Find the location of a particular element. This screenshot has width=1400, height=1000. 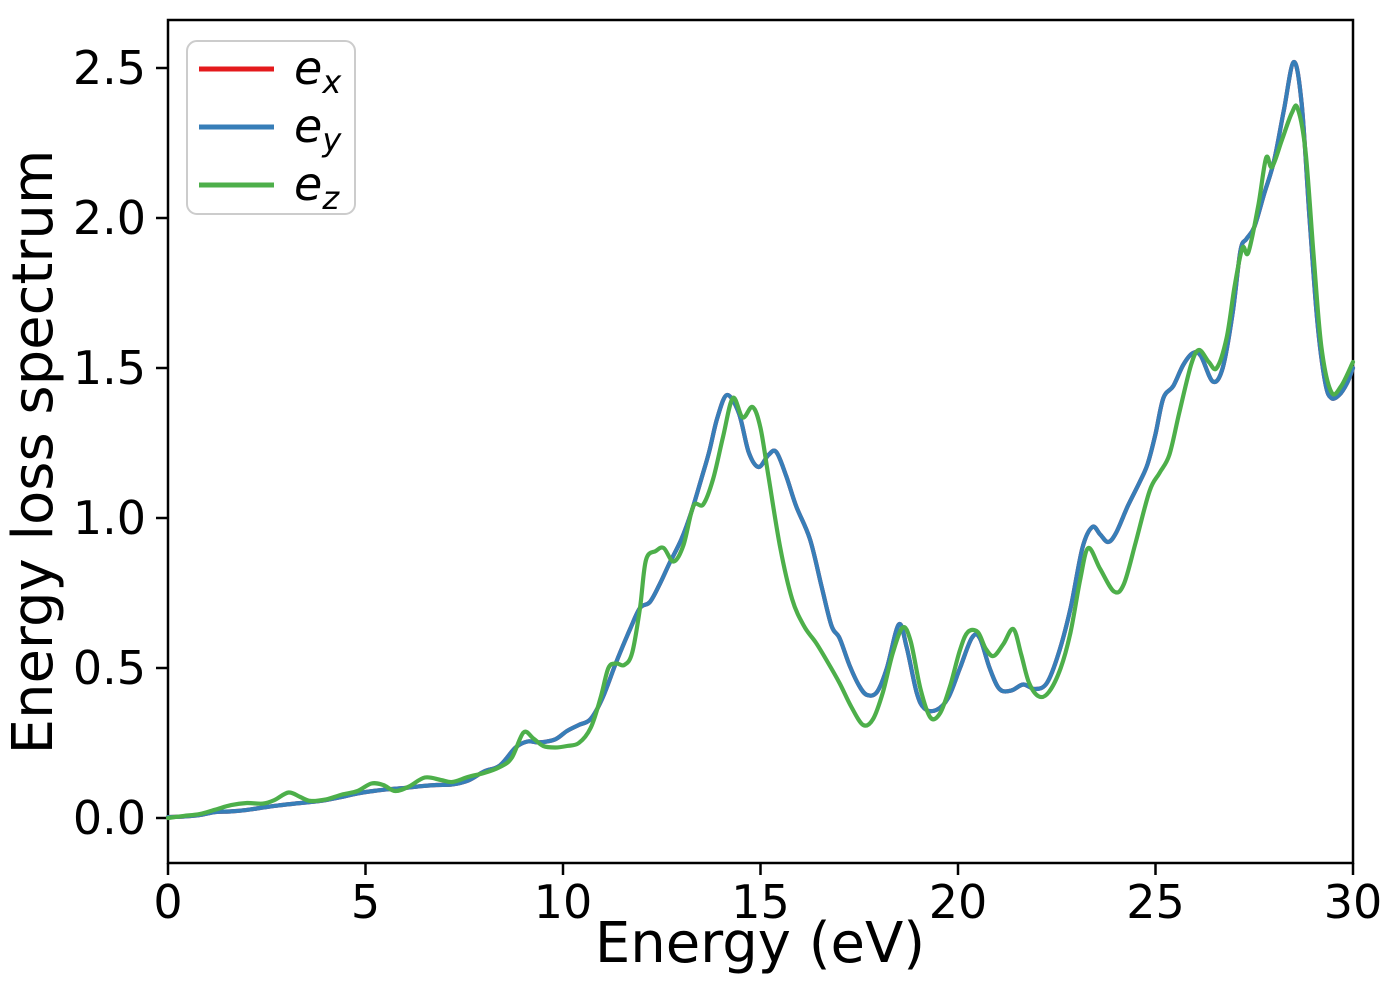

y-tick-label: 2.0 is located at coordinates (109, 218).